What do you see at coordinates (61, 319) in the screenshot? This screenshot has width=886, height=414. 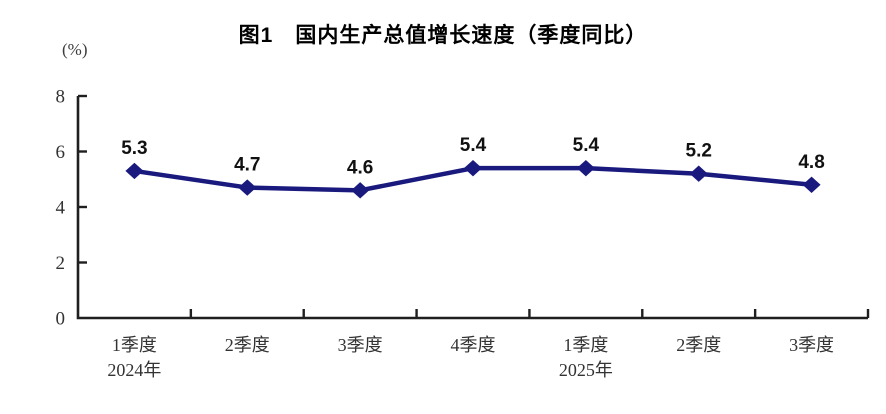 I see `y-tick-label: 0` at bounding box center [61, 319].